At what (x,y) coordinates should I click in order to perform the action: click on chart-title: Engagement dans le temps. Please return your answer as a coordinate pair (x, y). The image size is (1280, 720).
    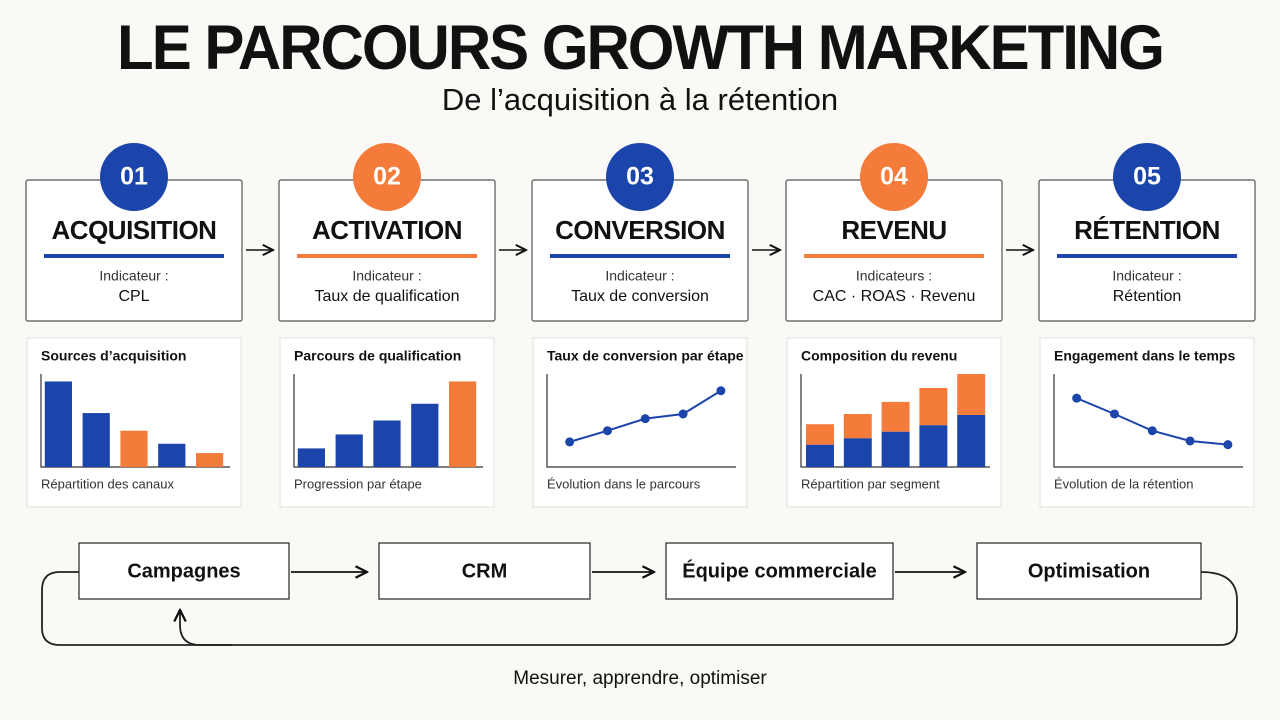
    Looking at the image, I should click on (1144, 356).